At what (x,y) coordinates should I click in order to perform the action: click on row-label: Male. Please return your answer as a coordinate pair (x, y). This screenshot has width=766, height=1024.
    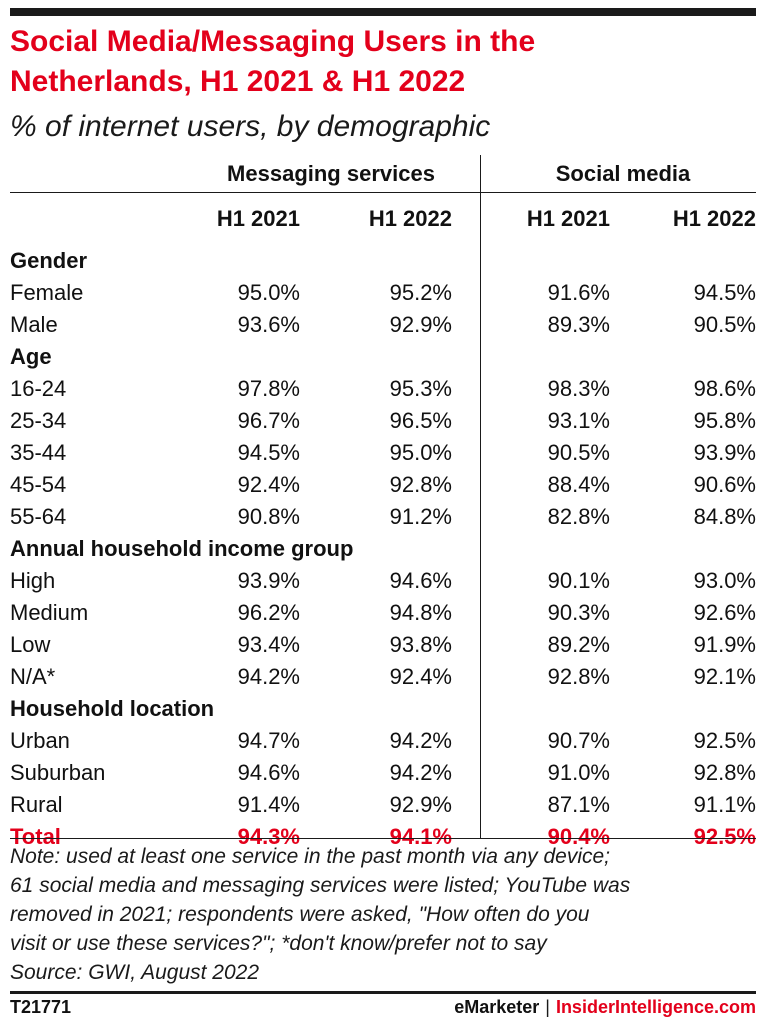
    Looking at the image, I should click on (34, 324).